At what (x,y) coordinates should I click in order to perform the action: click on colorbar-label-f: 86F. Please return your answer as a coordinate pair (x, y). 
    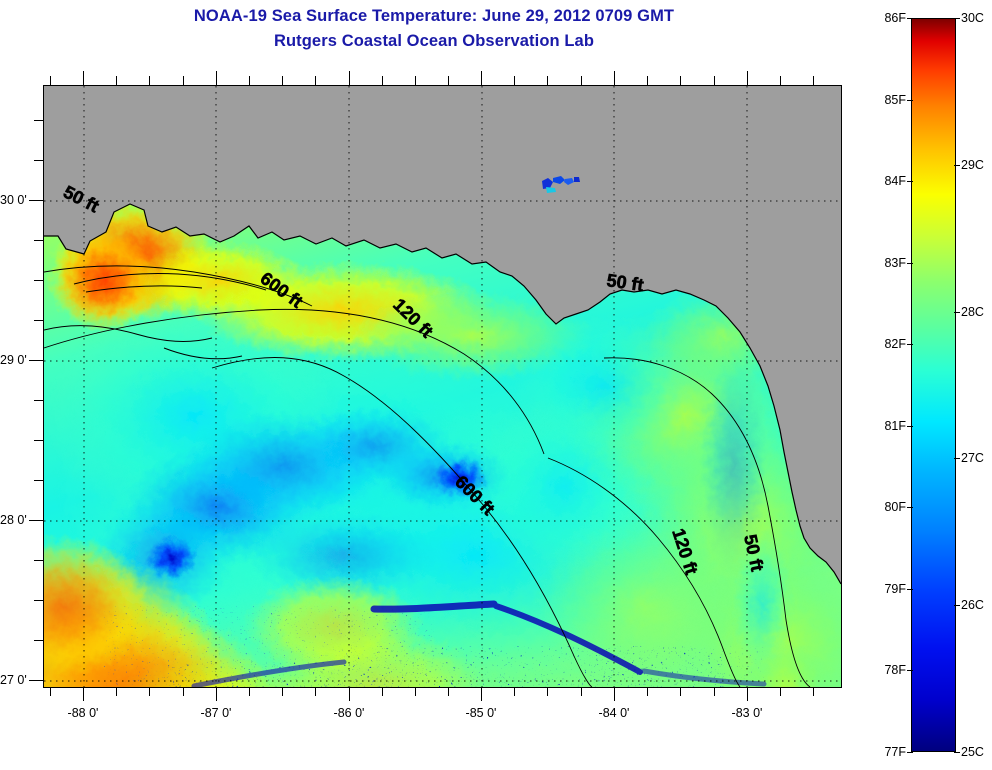
    Looking at the image, I should click on (895, 18).